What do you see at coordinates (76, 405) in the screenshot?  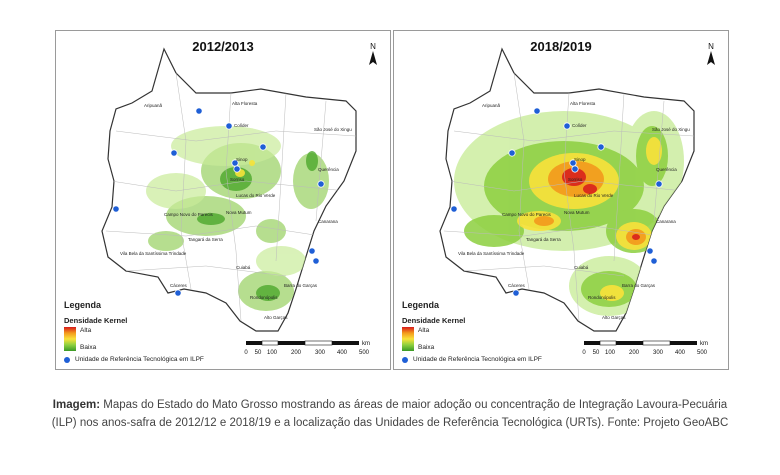 I see `caption-label: Imagem:` at bounding box center [76, 405].